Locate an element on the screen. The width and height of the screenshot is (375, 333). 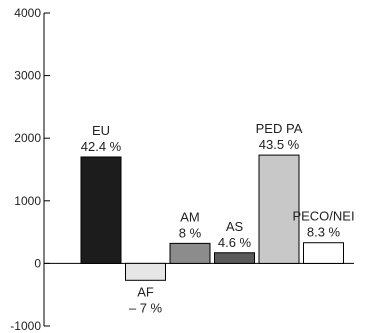
bar-category-label: PECO/NEI is located at coordinates (323, 216).